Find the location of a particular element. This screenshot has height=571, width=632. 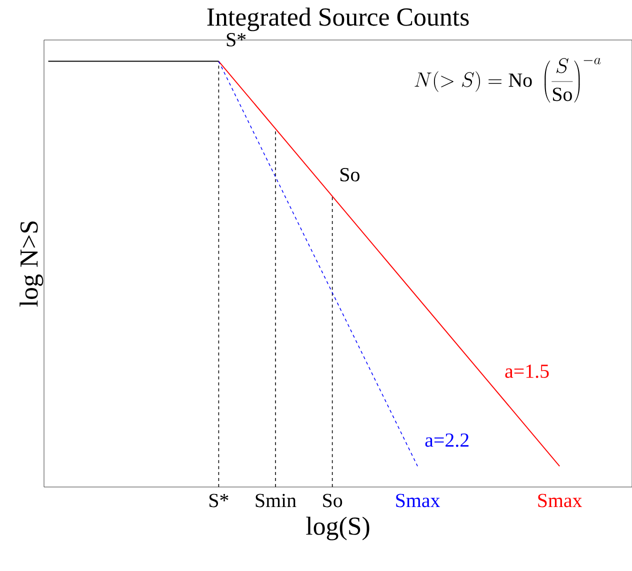

chart-title: Integrated Source Counts is located at coordinates (338, 20).